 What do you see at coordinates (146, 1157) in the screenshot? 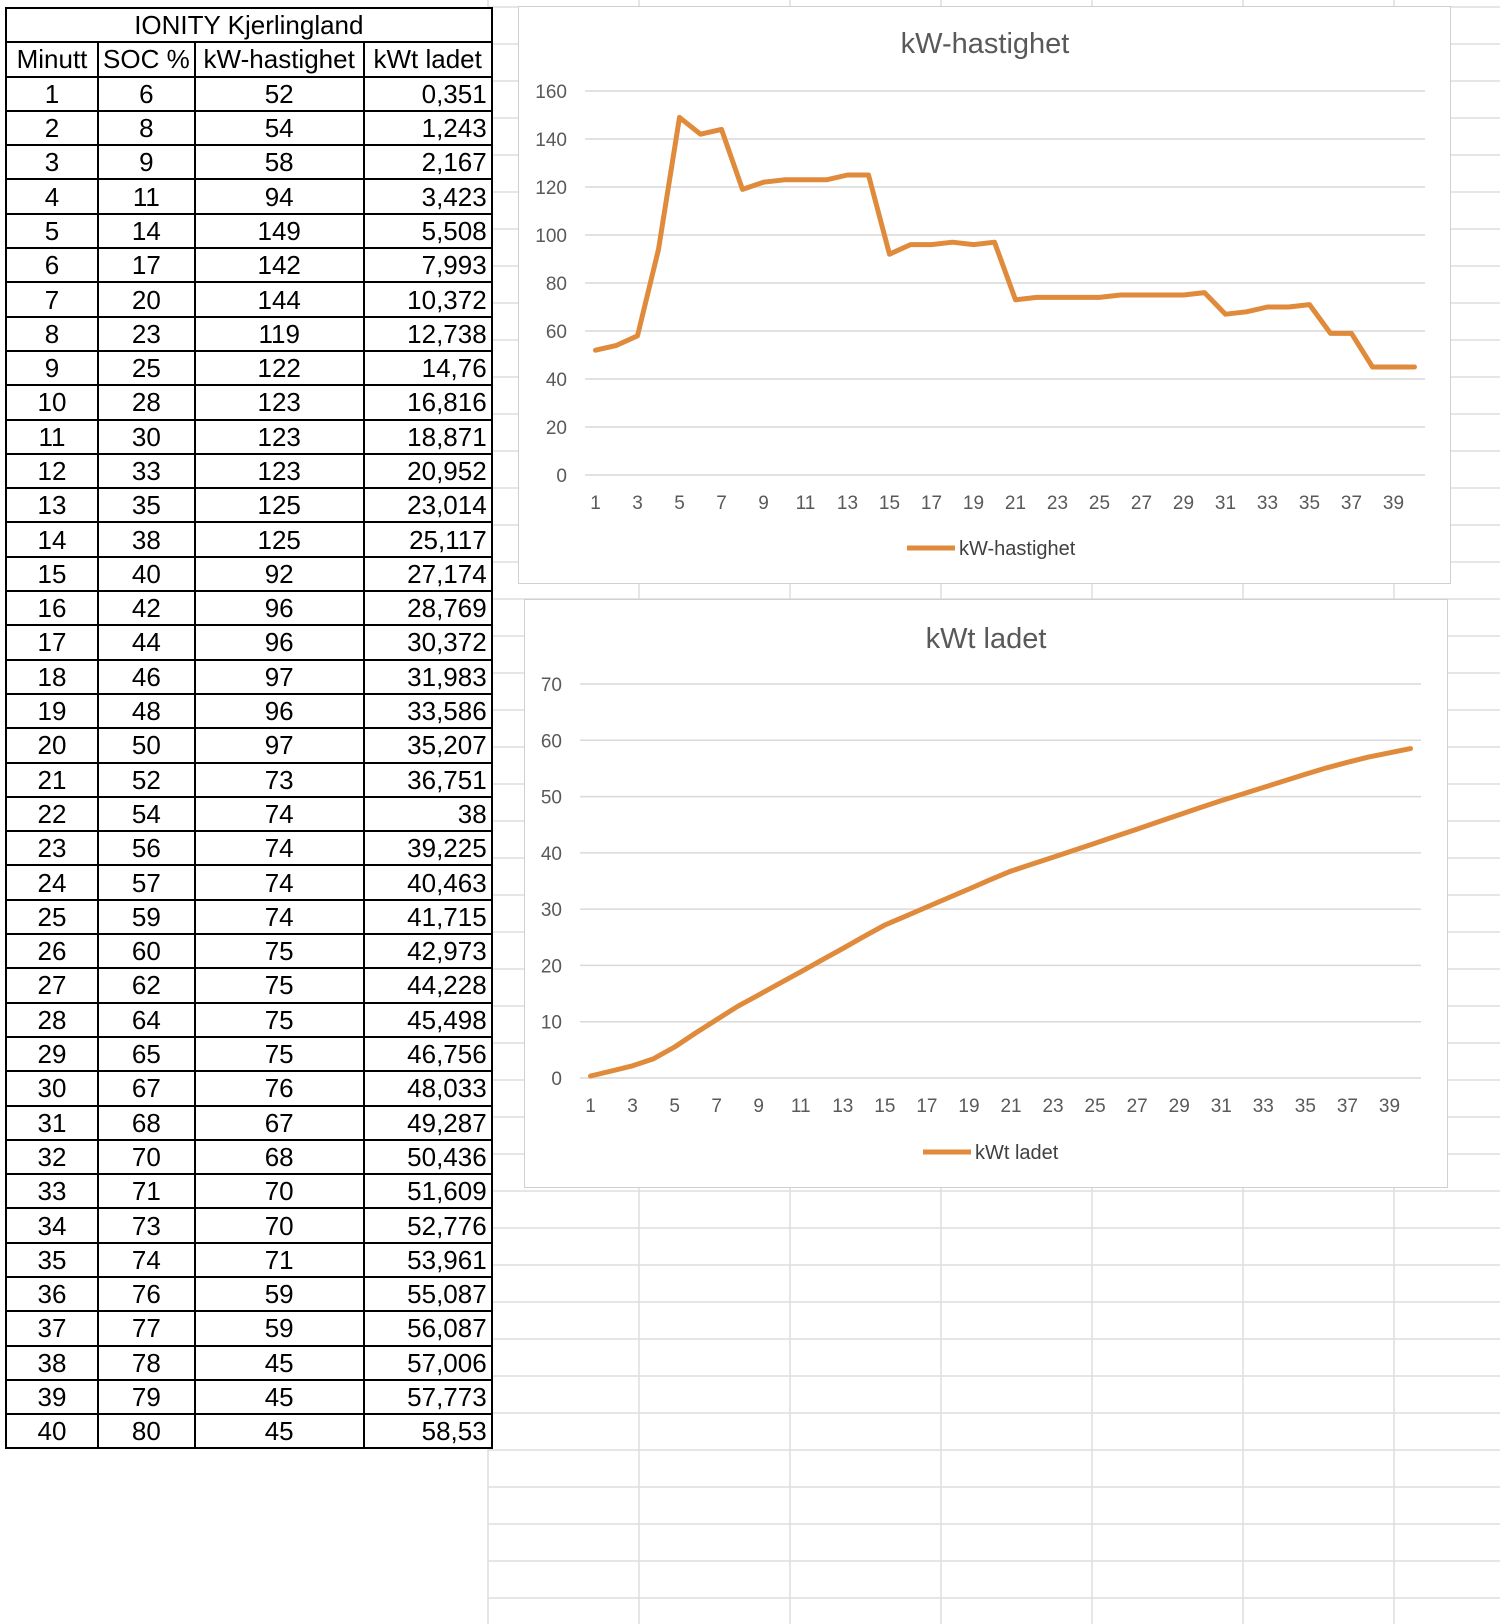
I see `table-cell: 70` at bounding box center [146, 1157].